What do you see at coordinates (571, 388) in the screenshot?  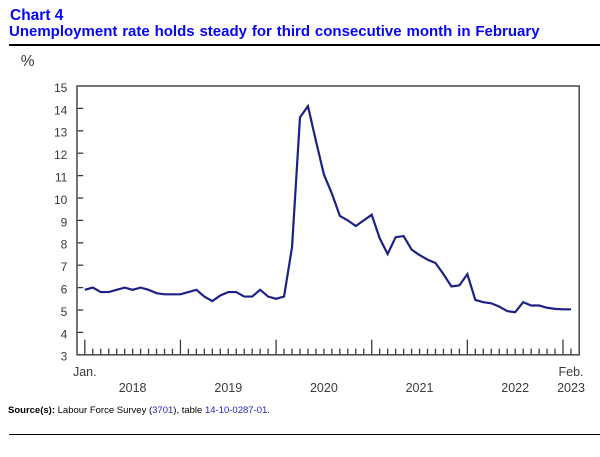 I see `svg-text: 2023` at bounding box center [571, 388].